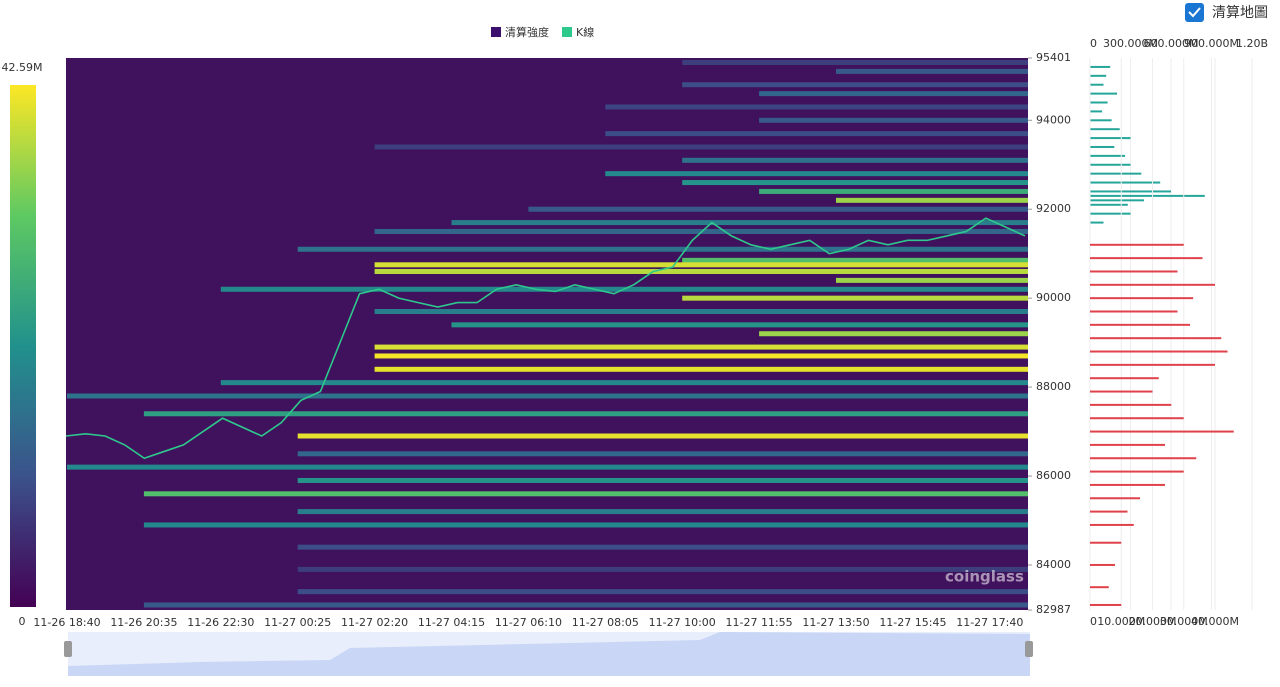 Image resolution: width=1280 pixels, height=687 pixels. What do you see at coordinates (1171, 43) in the screenshot?
I see `side-tick-label: 600.000M` at bounding box center [1171, 43].